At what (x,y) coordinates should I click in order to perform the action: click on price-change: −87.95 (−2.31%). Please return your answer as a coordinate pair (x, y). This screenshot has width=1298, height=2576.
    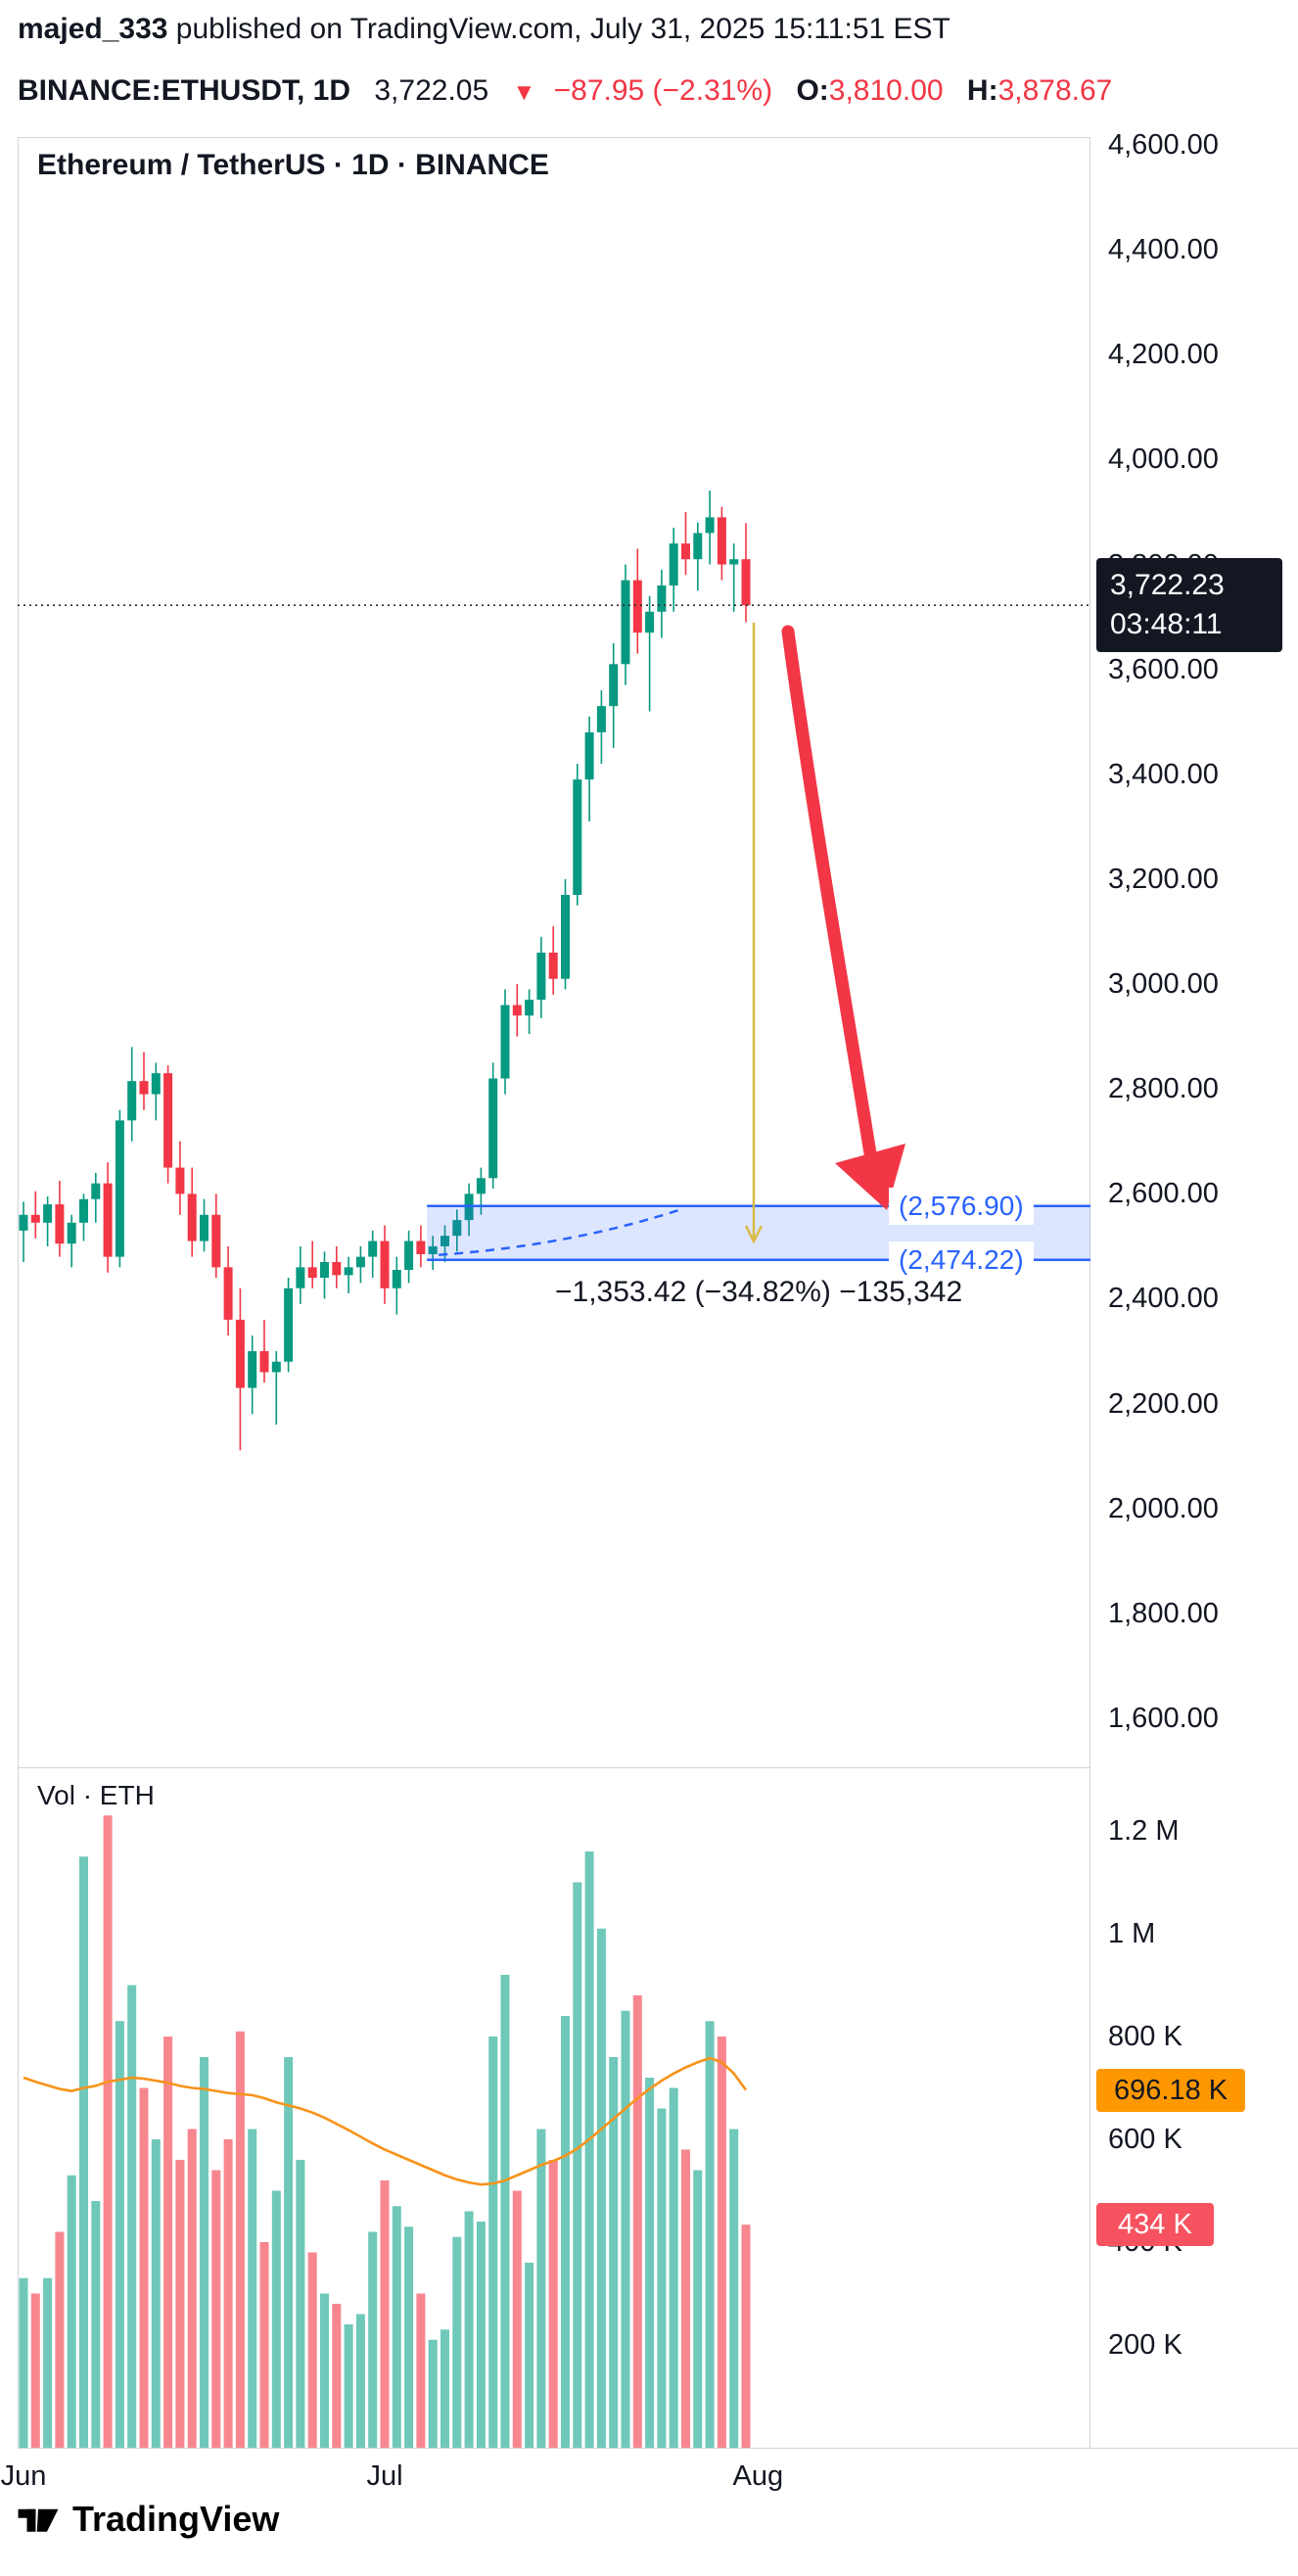
    Looking at the image, I should click on (663, 90).